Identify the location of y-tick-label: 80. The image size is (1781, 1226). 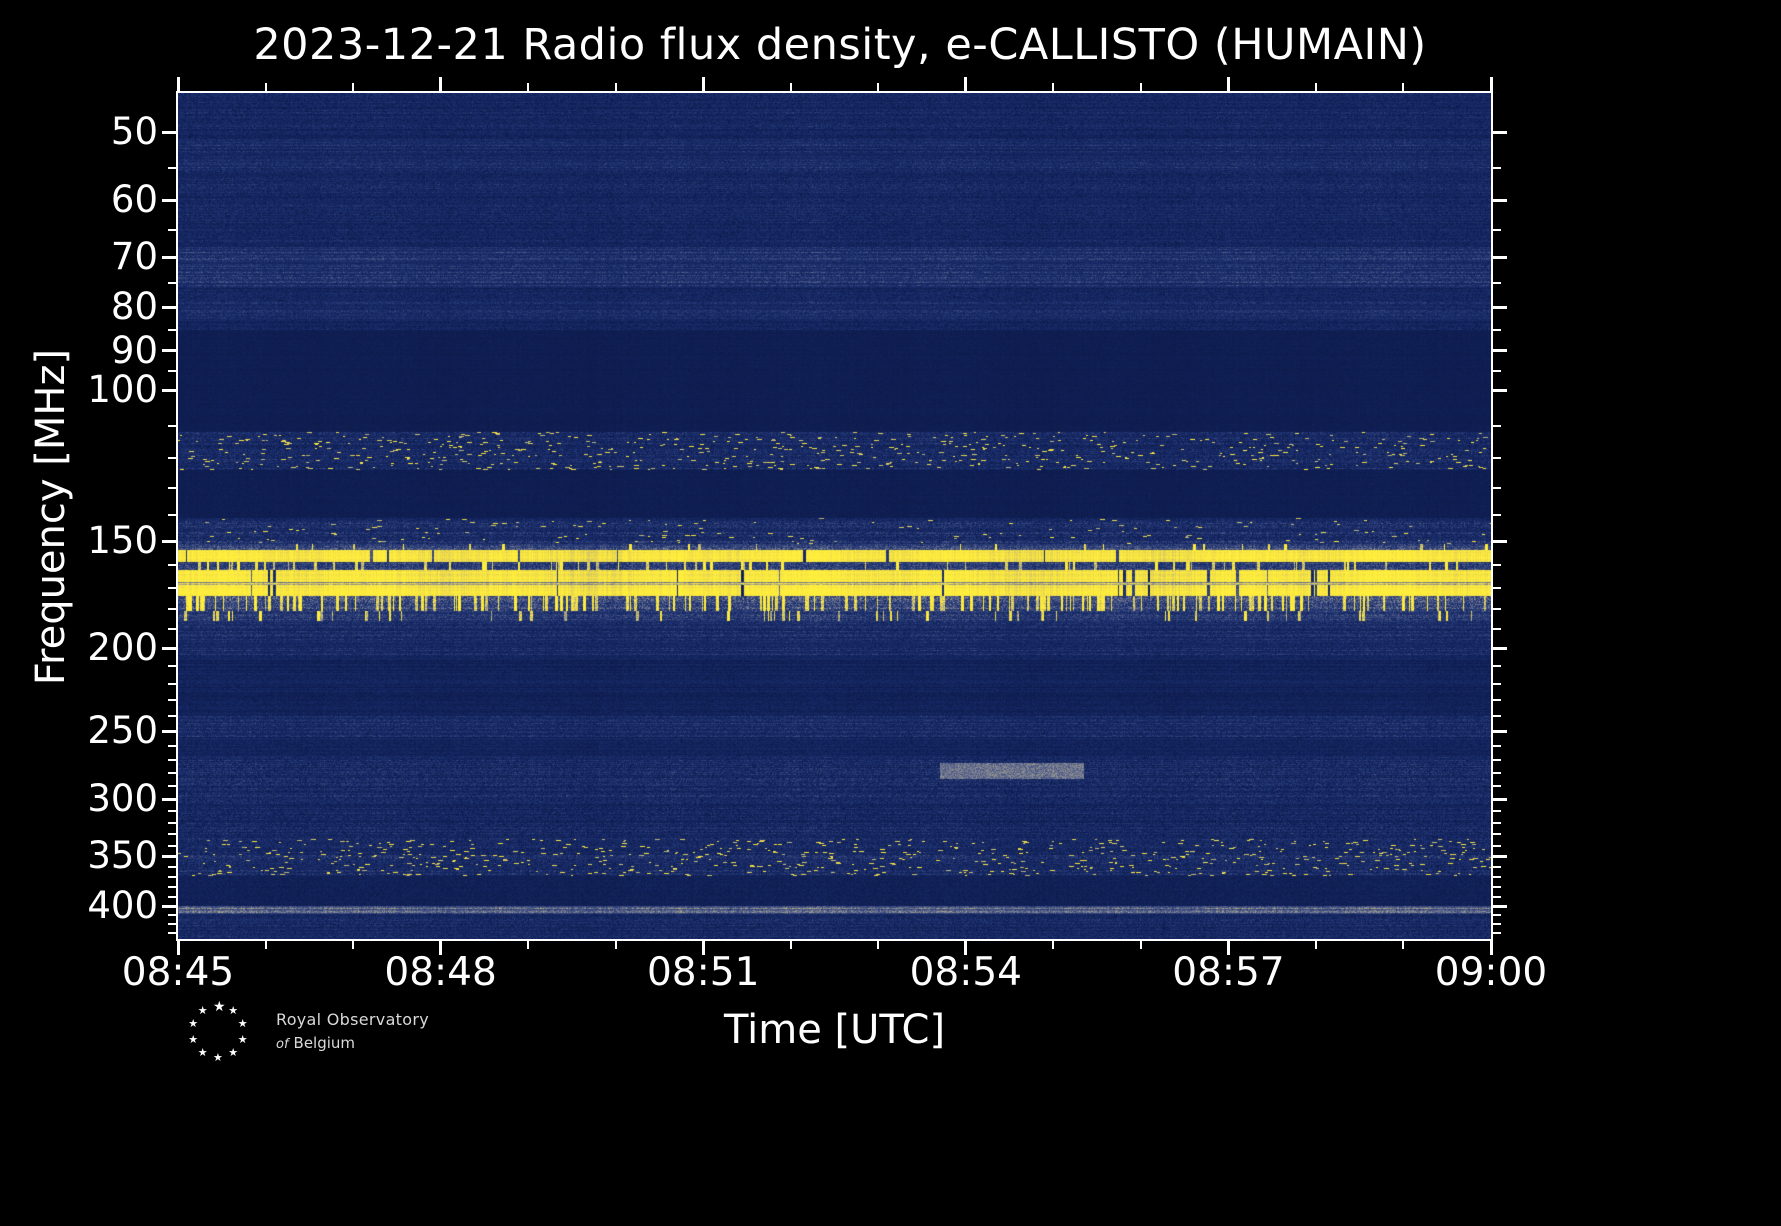
(134, 307).